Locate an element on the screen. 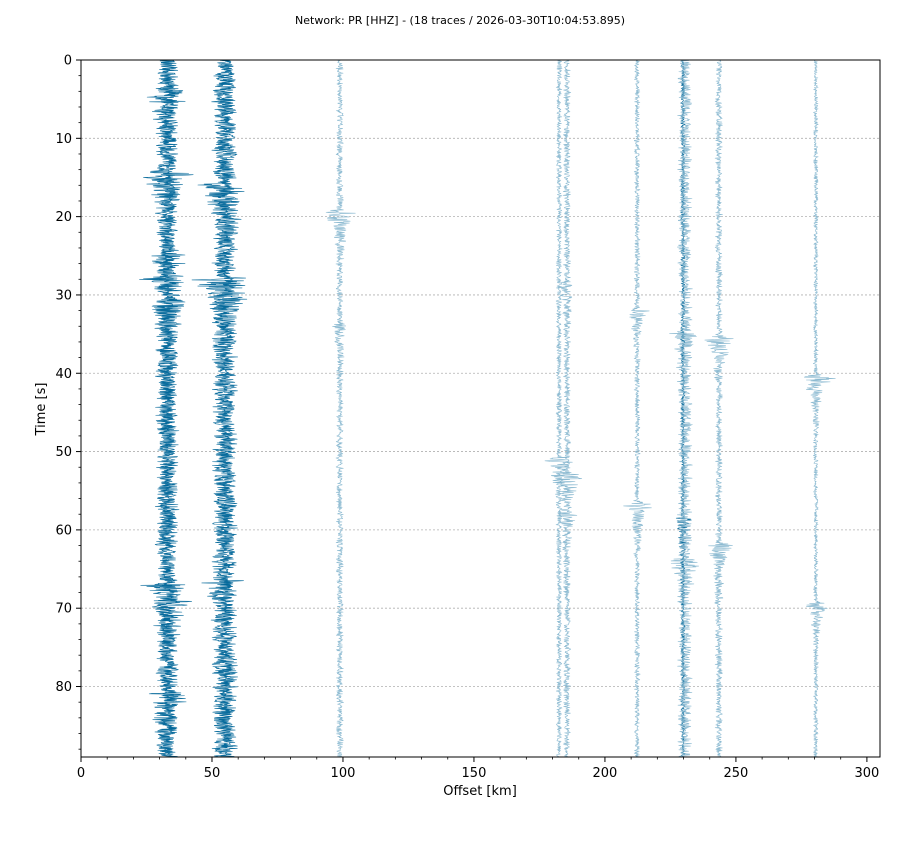 The height and width of the screenshot is (860, 920). y-tick-label: 30 is located at coordinates (63, 295).